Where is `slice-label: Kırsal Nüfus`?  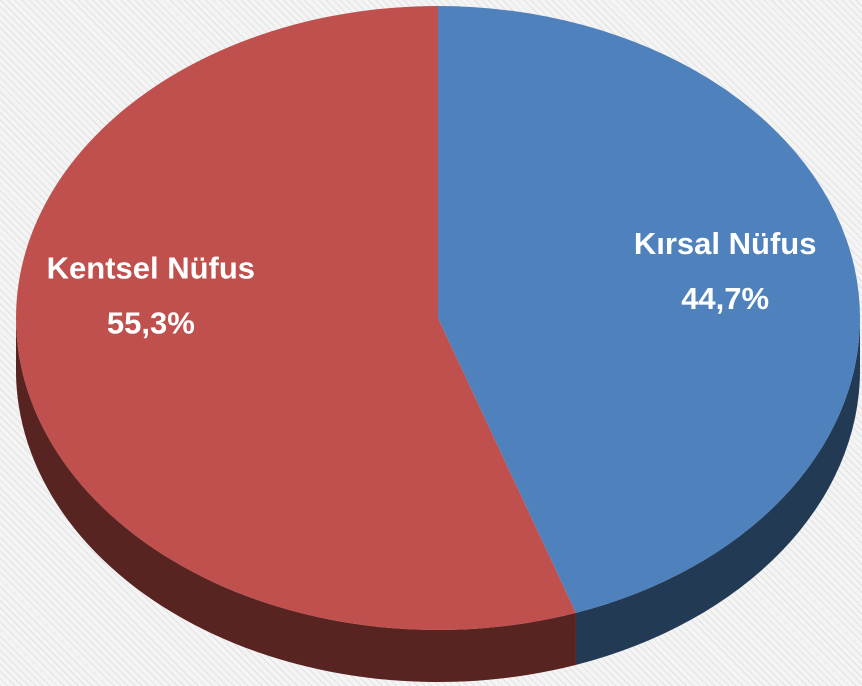
slice-label: Kırsal Nüfus is located at coordinates (725, 243).